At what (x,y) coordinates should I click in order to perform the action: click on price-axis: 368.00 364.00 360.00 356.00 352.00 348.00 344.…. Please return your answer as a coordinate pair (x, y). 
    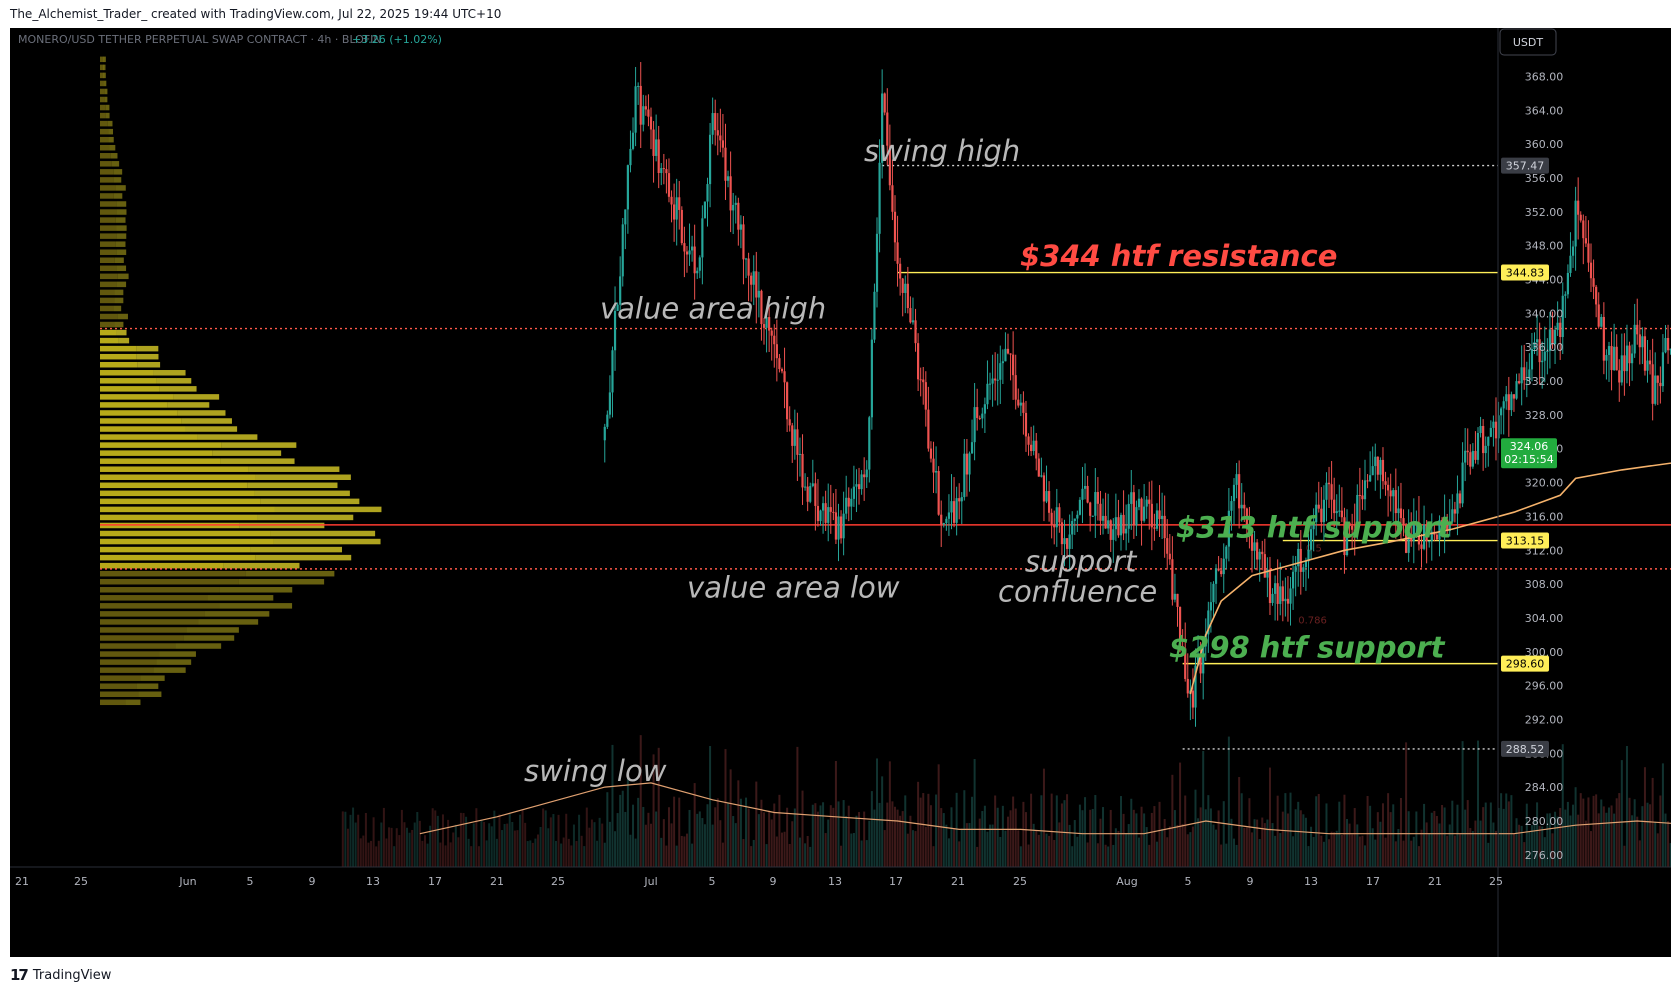
    Looking at the image, I should click on (1530, 492).